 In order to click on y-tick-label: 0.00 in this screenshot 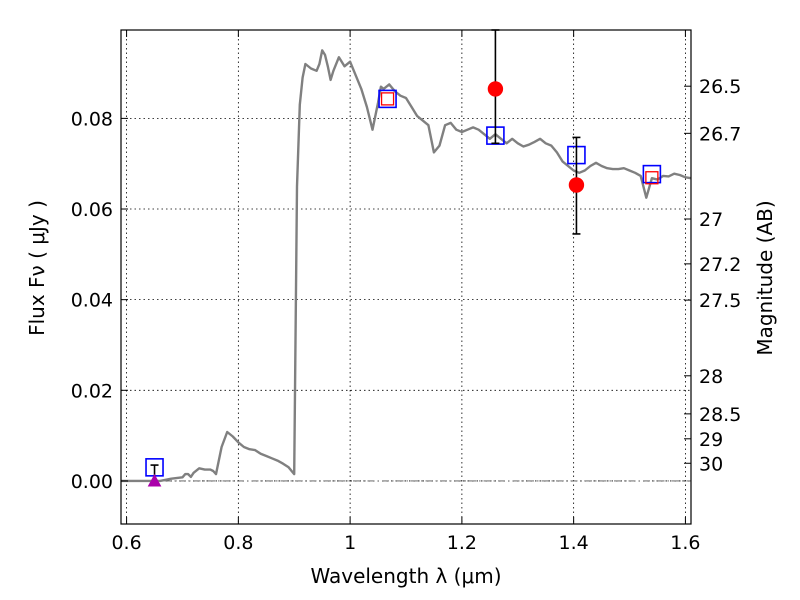, I will do `click(92, 482)`.